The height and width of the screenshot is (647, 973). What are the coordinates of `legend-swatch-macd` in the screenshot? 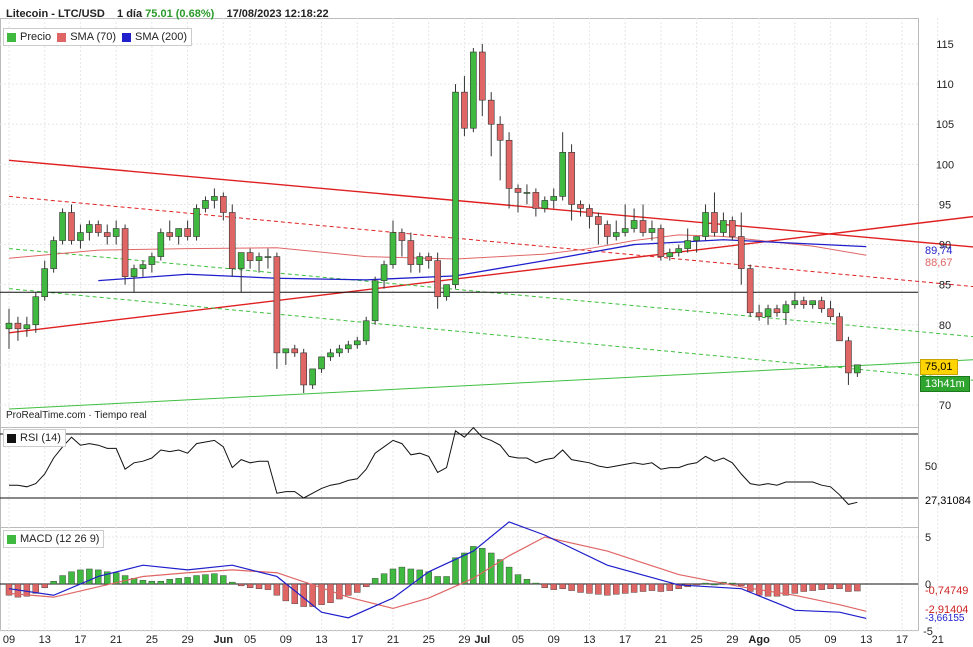 It's located at (11, 539).